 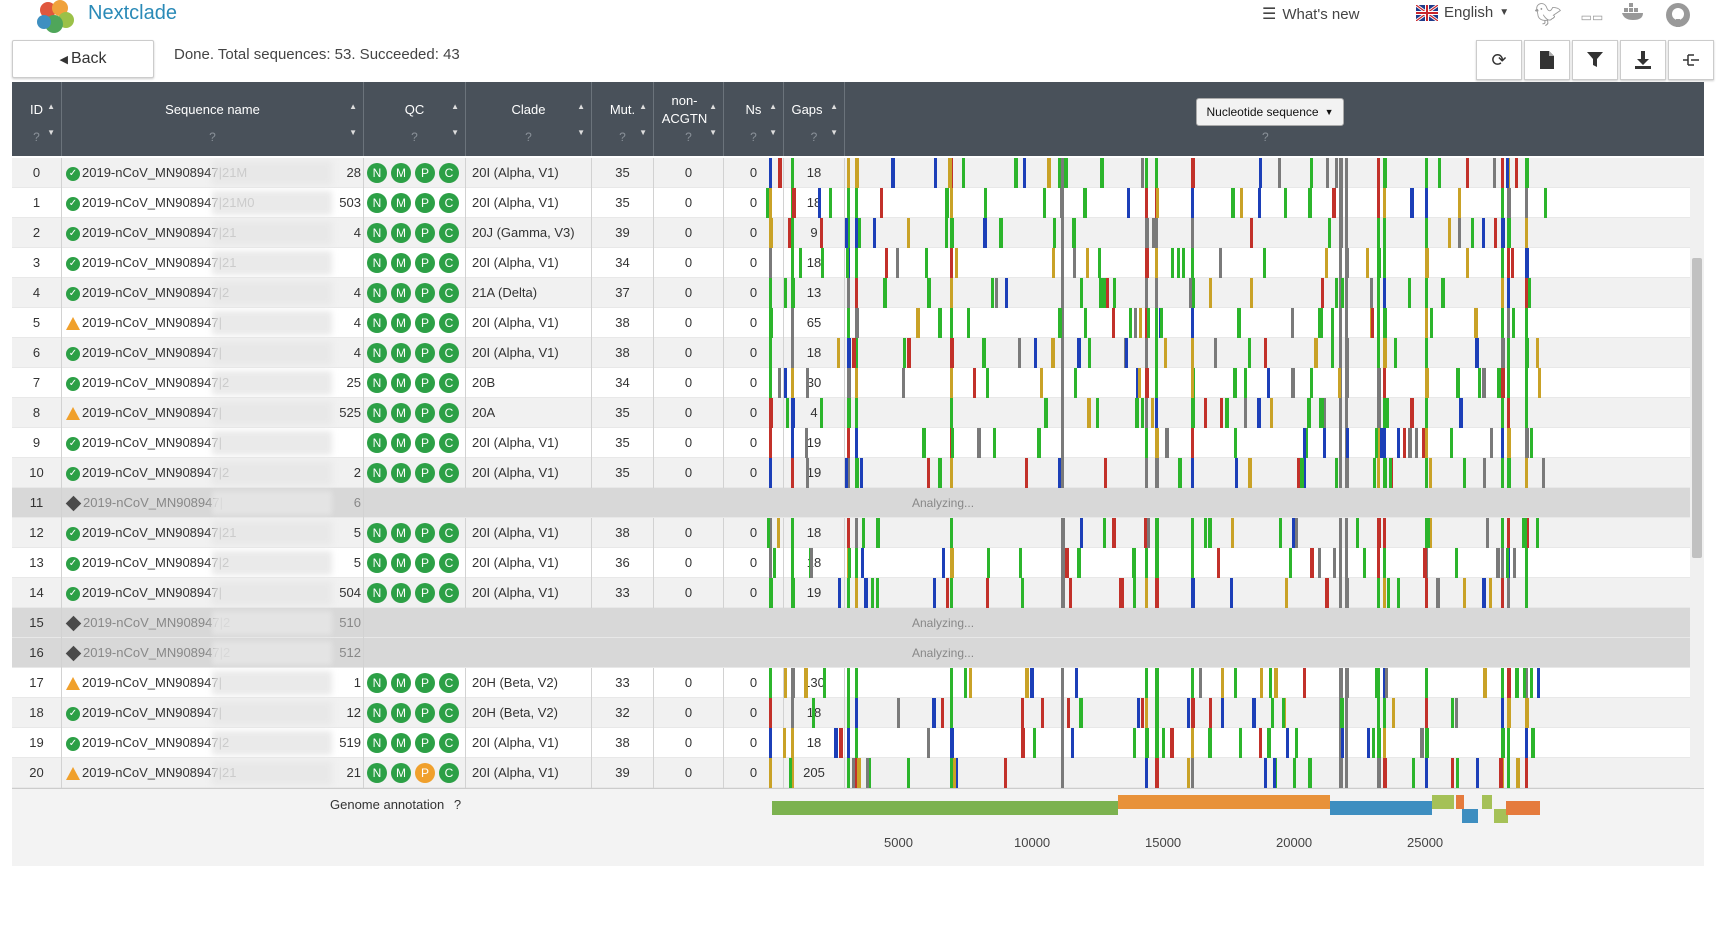 I want to click on twitter-icon: 🐦︎, so click(x=1548, y=14).